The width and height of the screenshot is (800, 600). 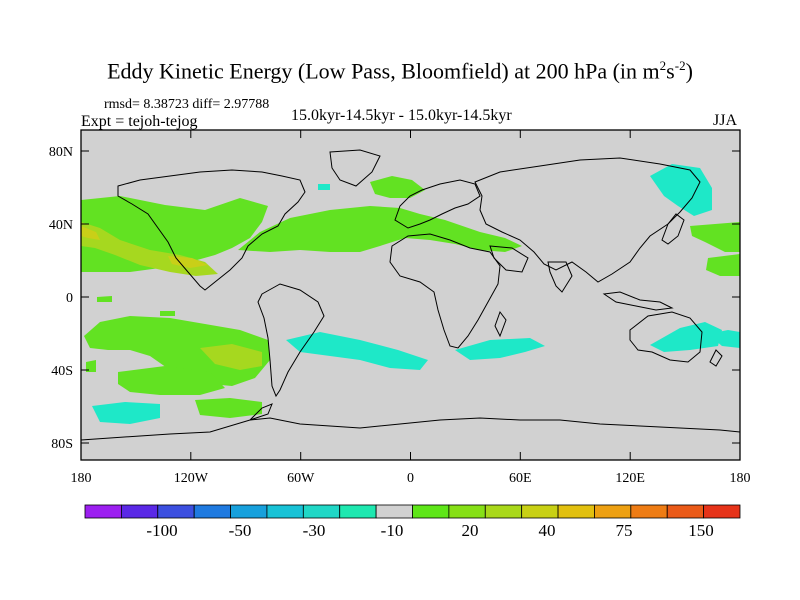 I want to click on lat-label: 40S, so click(x=62, y=371).